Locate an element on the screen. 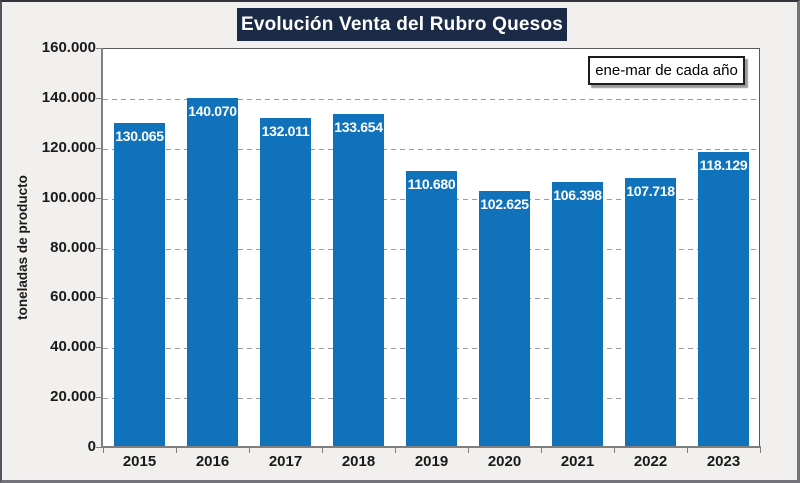 This screenshot has height=483, width=800. y-tick-label: 80.000 is located at coordinates (73, 247).